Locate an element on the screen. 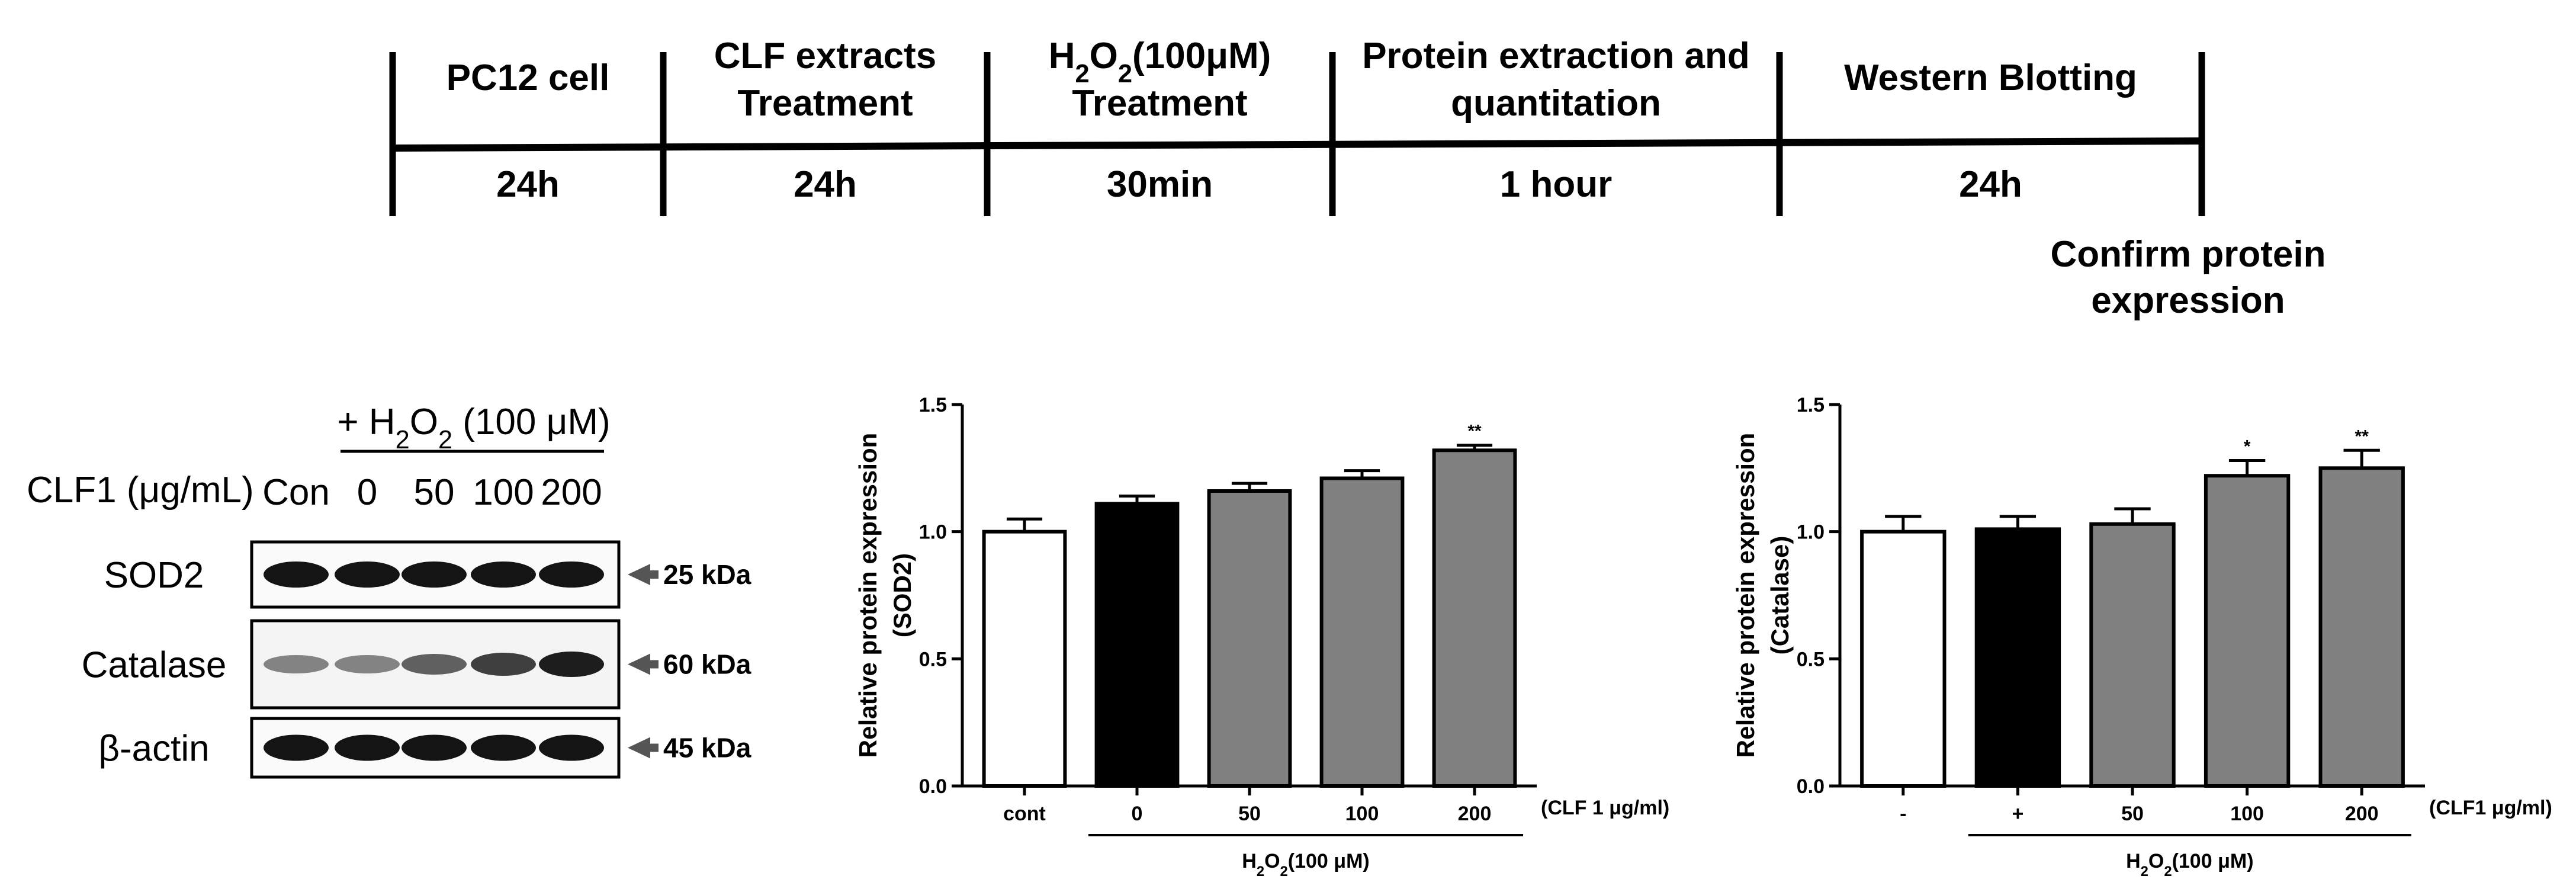 The width and height of the screenshot is (2576, 892). blot-kda-label: 60 kDa is located at coordinates (707, 664).